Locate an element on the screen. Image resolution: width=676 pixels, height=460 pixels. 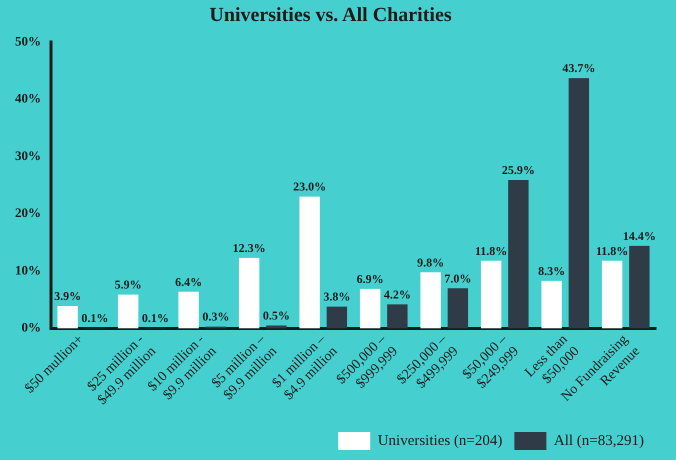
data-label: 4.2% is located at coordinates (397, 294).